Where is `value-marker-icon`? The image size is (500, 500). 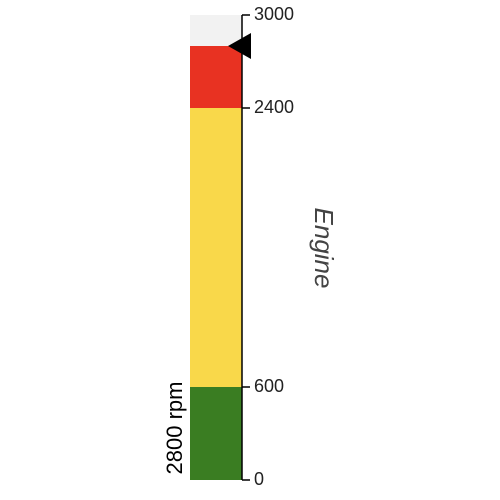
value-marker-icon is located at coordinates (239, 46).